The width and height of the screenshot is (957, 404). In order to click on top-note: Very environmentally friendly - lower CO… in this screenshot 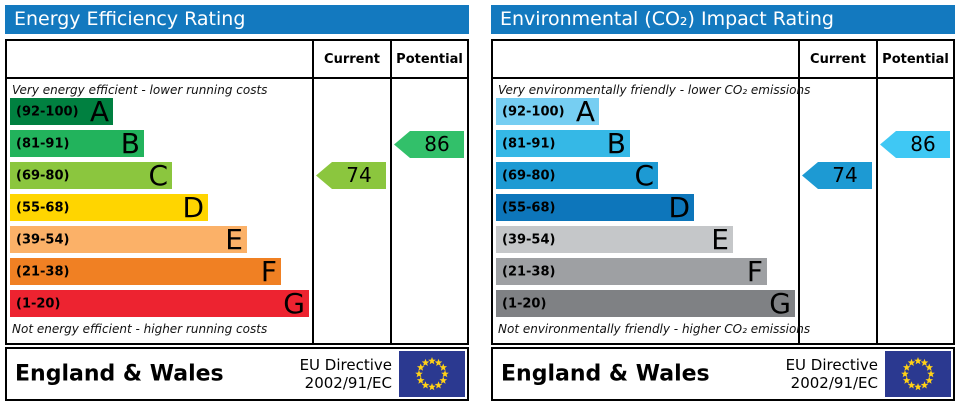, I will do `click(654, 90)`.